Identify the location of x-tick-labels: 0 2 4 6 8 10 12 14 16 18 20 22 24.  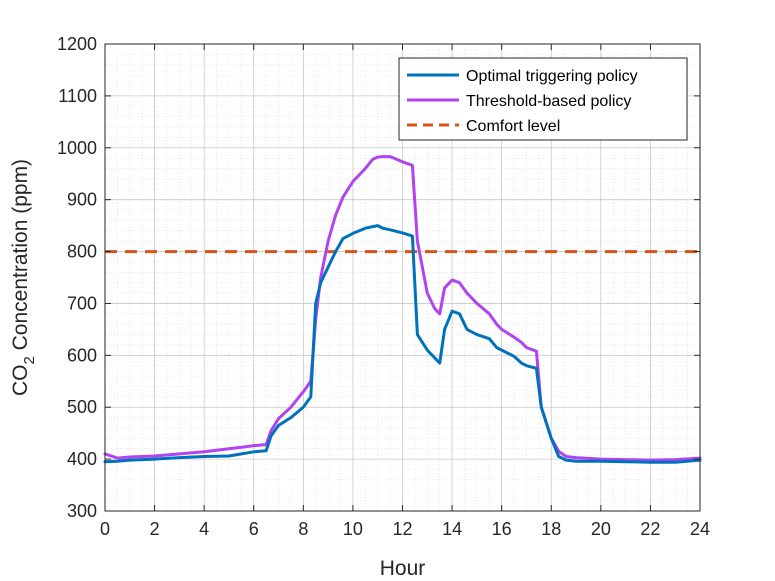
(405, 529).